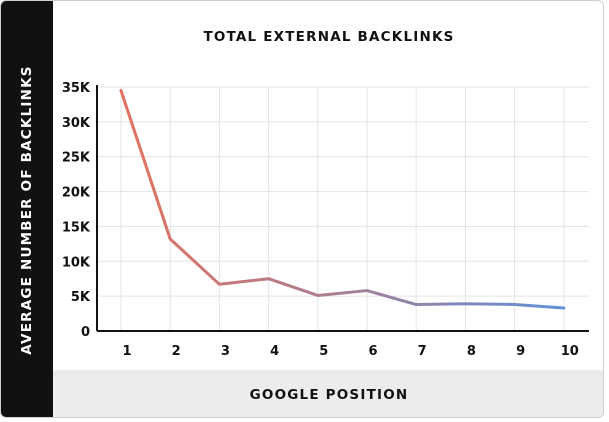 This screenshot has height=422, width=609. What do you see at coordinates (76, 262) in the screenshot?
I see `y-tick-label: 10K` at bounding box center [76, 262].